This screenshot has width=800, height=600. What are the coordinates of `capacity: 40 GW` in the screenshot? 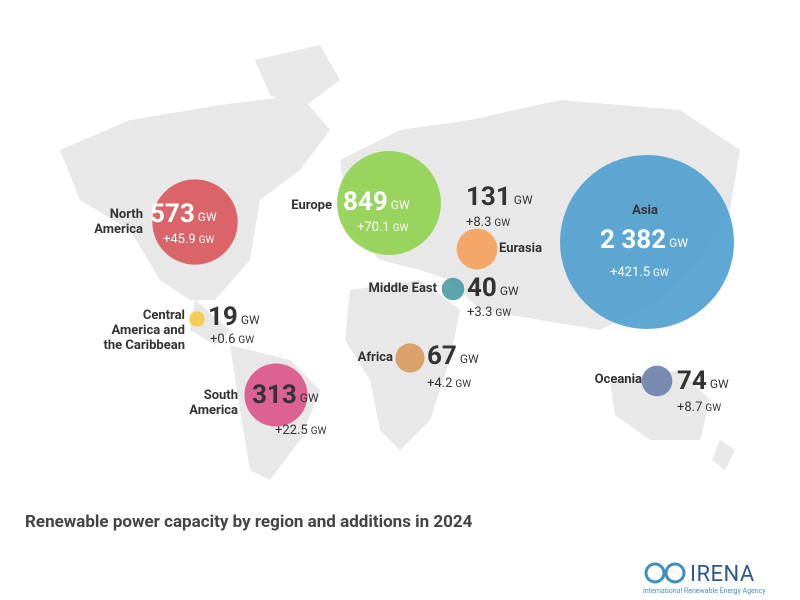 It's located at (493, 288).